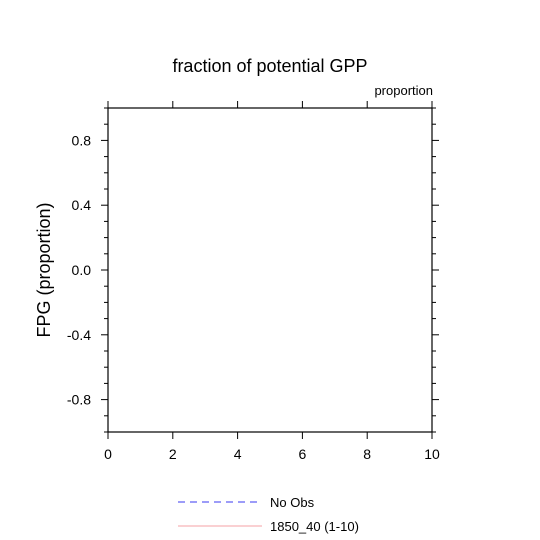  Describe the element at coordinates (367, 454) in the screenshot. I see `x-tick-label: 8` at that location.